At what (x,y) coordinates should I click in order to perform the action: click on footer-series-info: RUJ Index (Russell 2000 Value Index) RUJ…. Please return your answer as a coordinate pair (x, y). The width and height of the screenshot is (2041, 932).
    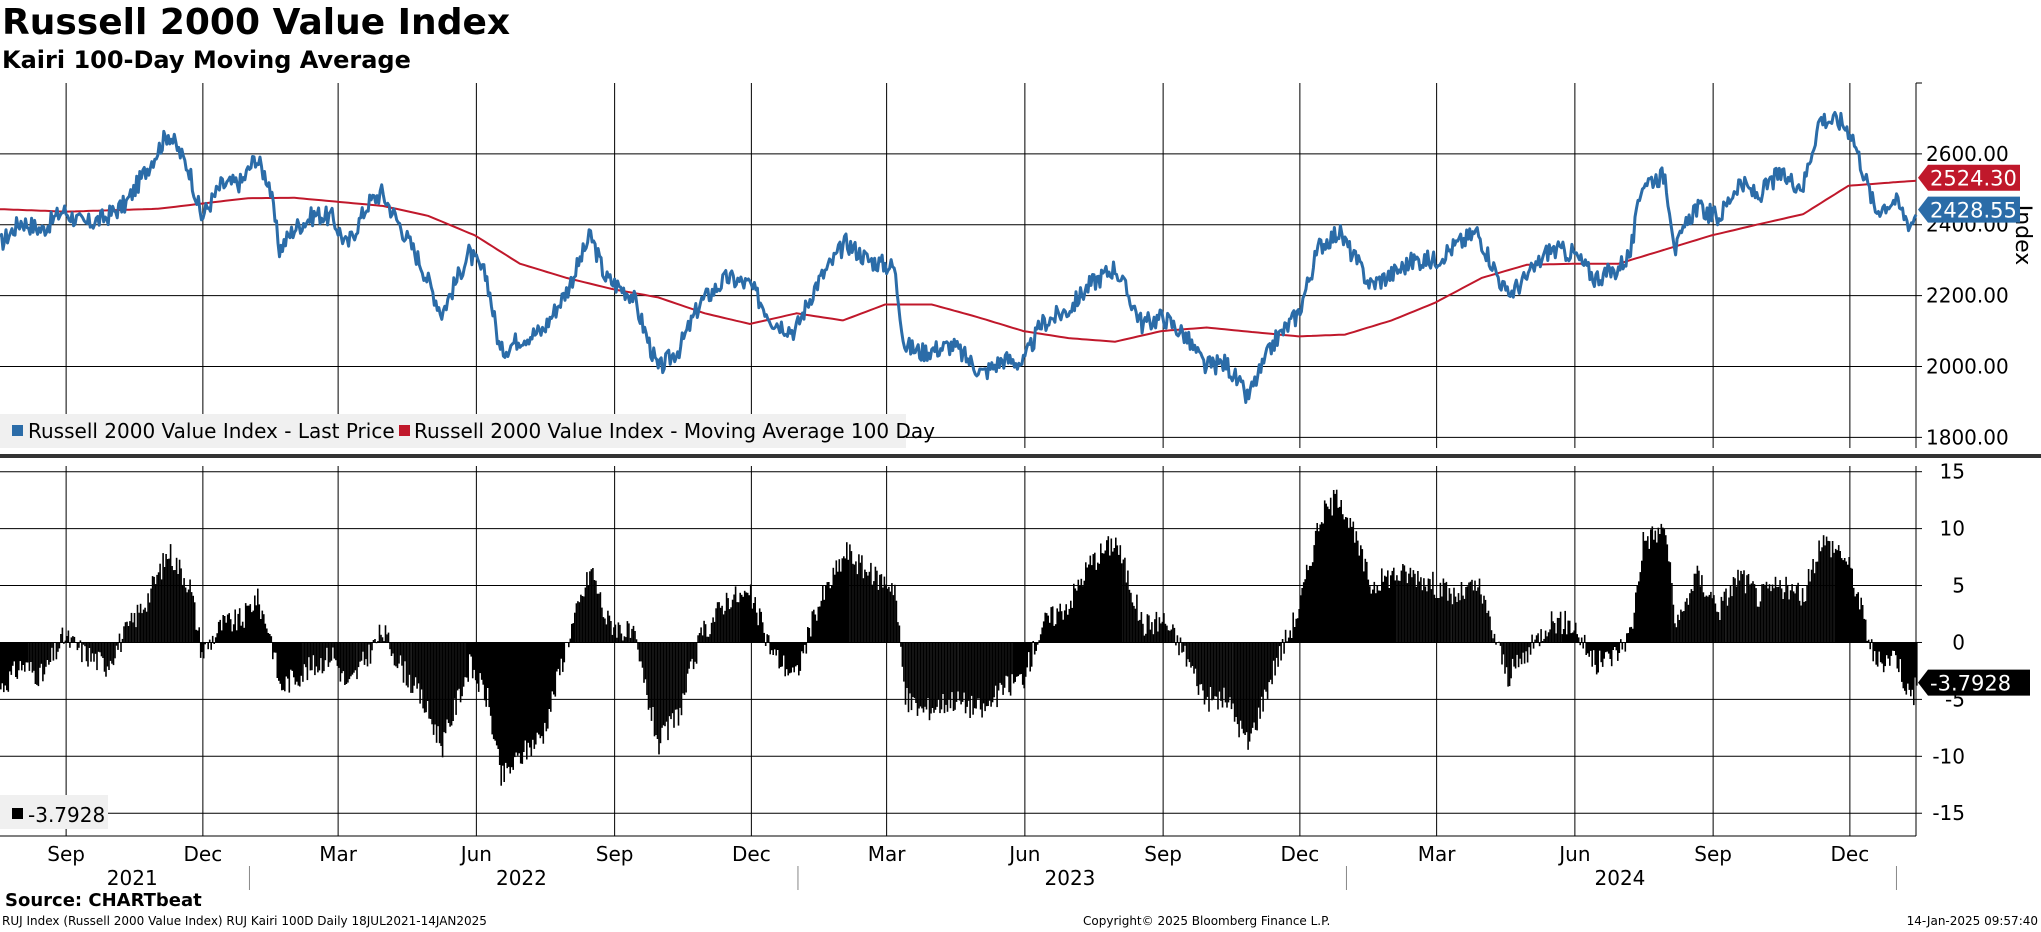
    Looking at the image, I should click on (244, 921).